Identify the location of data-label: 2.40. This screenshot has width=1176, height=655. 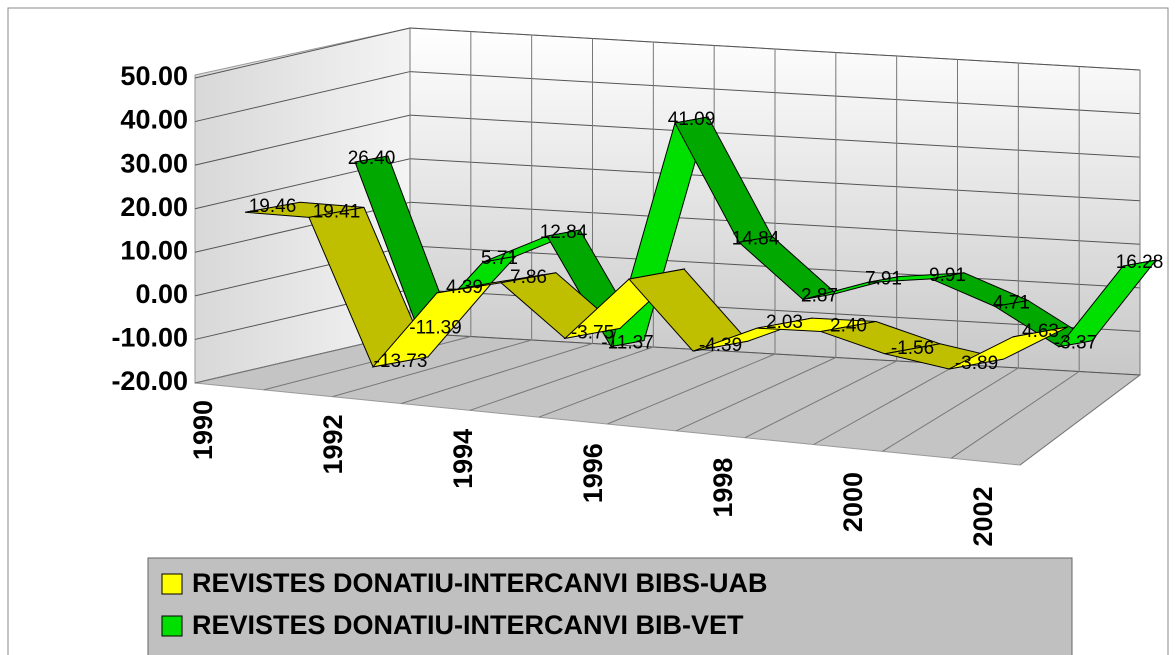
(848, 326).